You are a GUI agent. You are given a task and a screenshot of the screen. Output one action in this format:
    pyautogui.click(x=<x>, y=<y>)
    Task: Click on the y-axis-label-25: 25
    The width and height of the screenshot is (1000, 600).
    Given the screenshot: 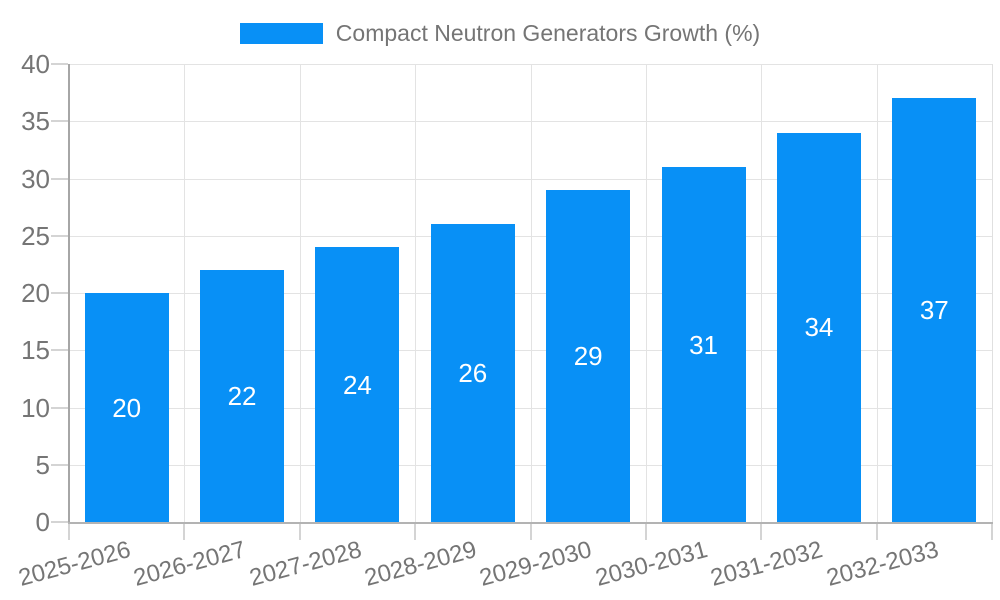 What is the action you would take?
    pyautogui.click(x=35, y=235)
    